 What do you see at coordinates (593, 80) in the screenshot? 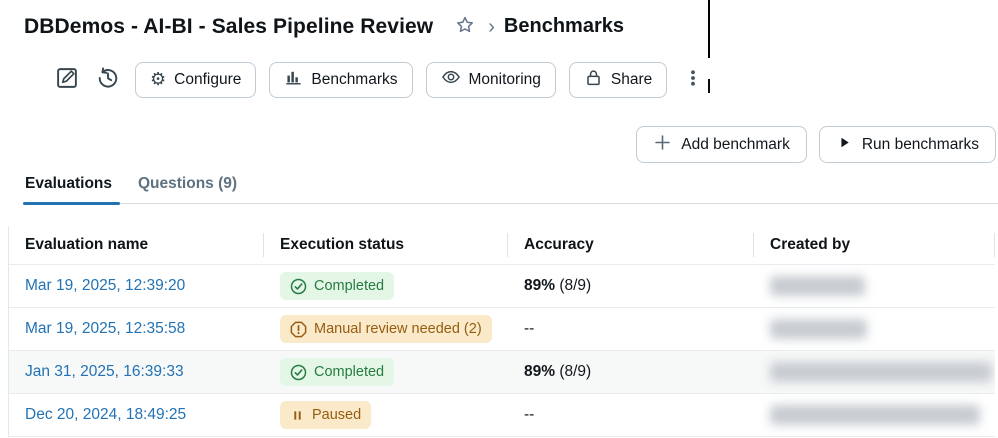
I see `lock-icon` at bounding box center [593, 80].